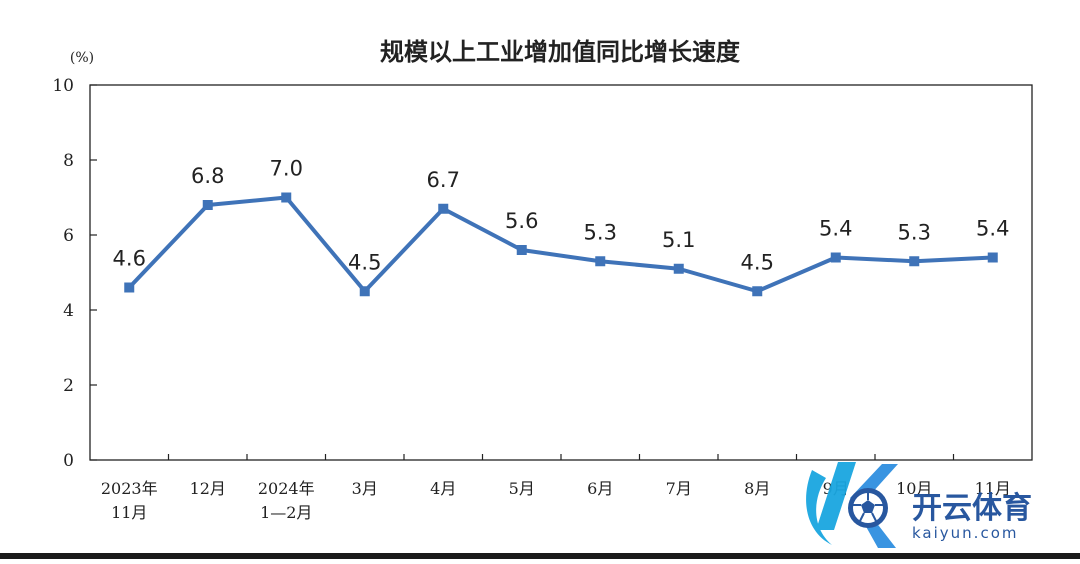  What do you see at coordinates (757, 488) in the screenshot?
I see `x-tick-label: 8月` at bounding box center [757, 488].